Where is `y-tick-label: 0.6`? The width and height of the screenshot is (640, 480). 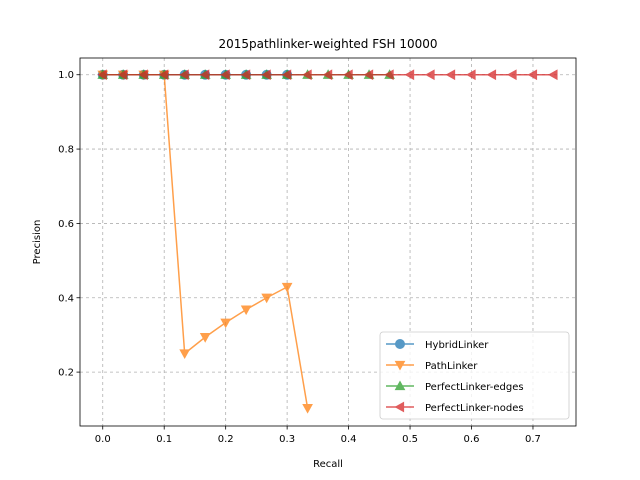
y-tick-label: 0.6 is located at coordinates (66, 224).